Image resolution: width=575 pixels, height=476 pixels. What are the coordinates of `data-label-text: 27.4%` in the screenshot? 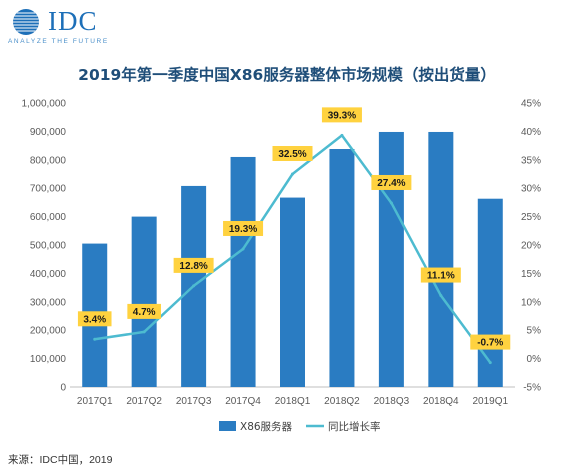 It's located at (391, 183).